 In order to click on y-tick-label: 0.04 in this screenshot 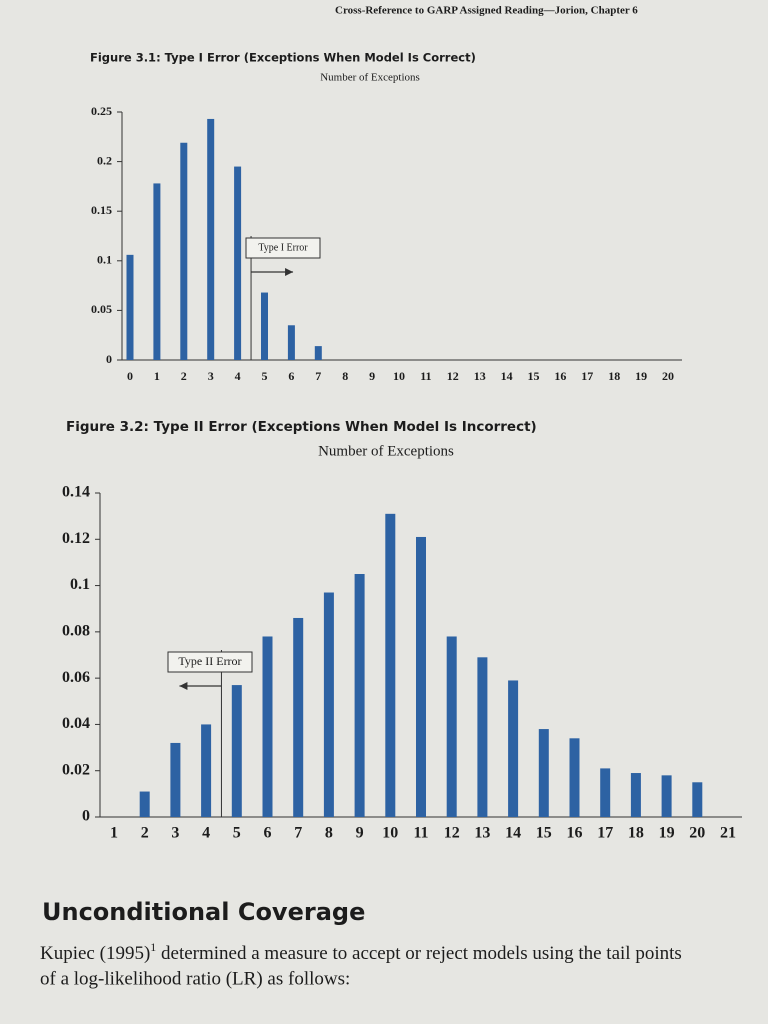, I will do `click(76, 723)`.